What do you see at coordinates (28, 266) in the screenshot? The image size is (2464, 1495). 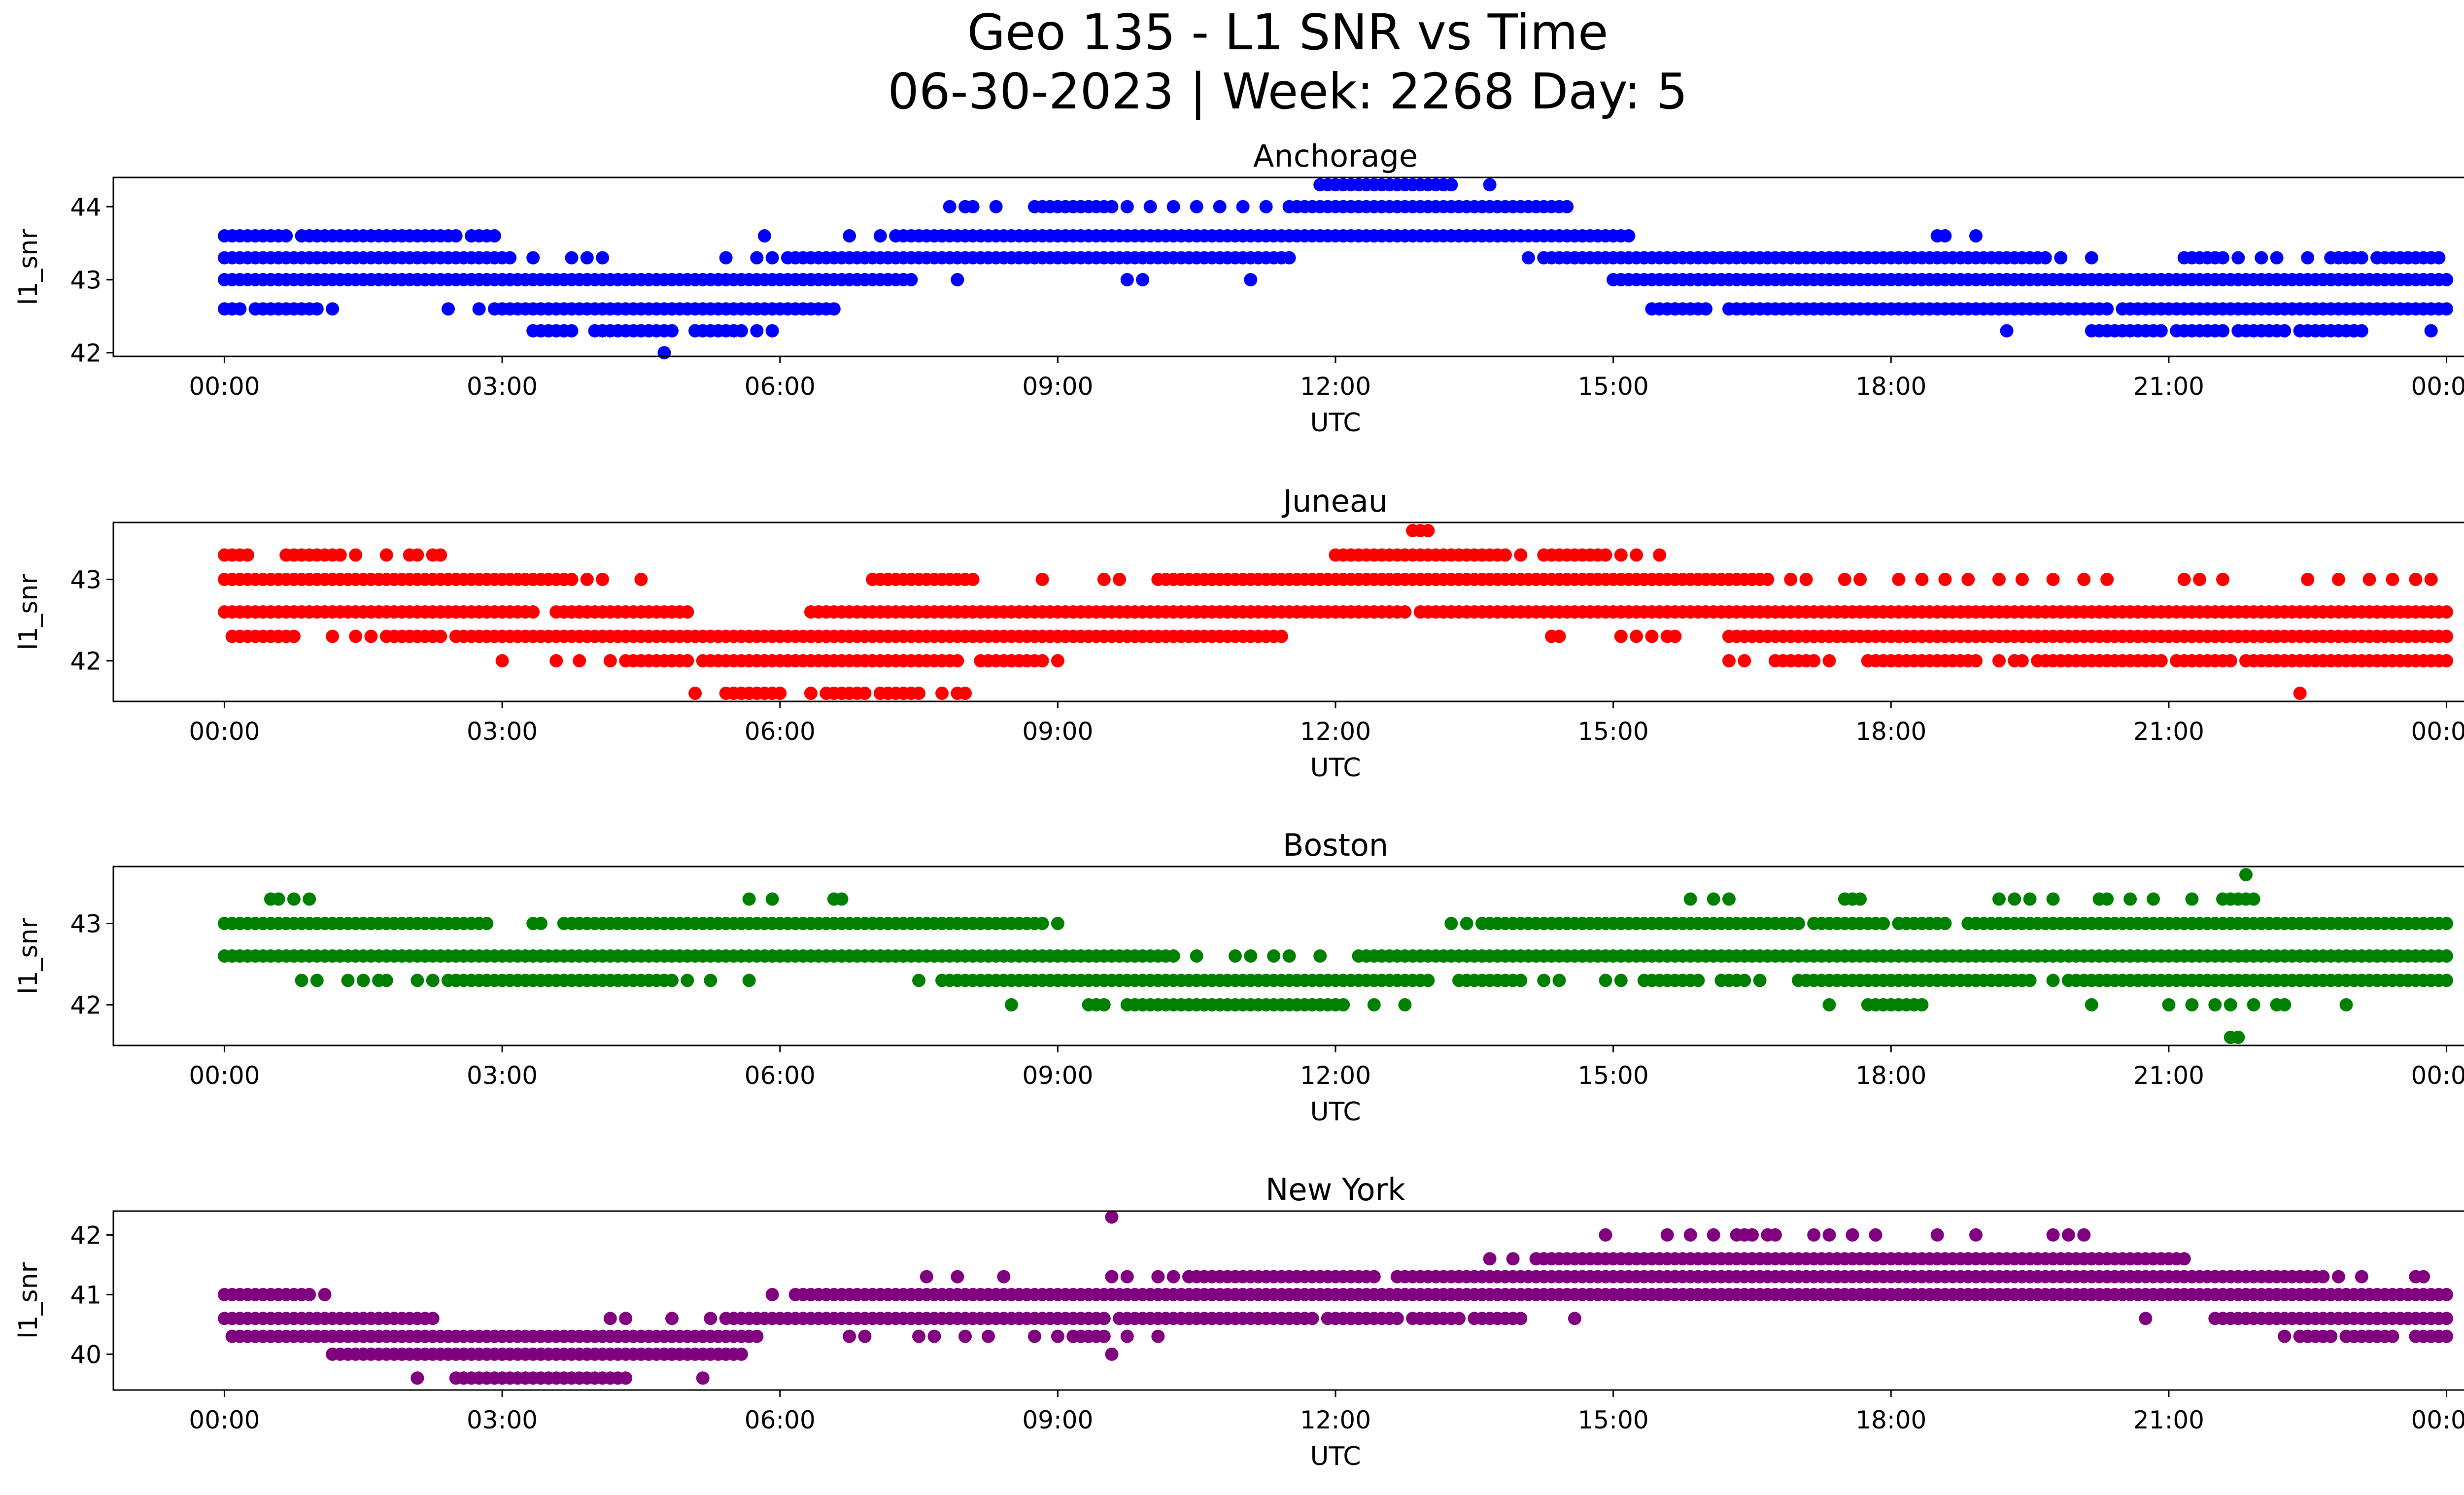 I see `y-axis-label-anchorage: l1_snr` at bounding box center [28, 266].